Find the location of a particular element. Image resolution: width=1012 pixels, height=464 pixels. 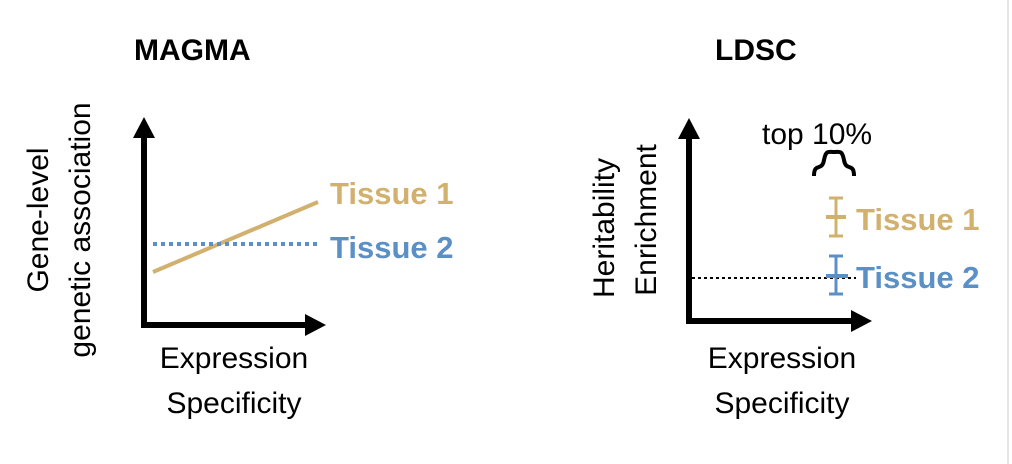

magma-title: MAGMA is located at coordinates (192, 50).